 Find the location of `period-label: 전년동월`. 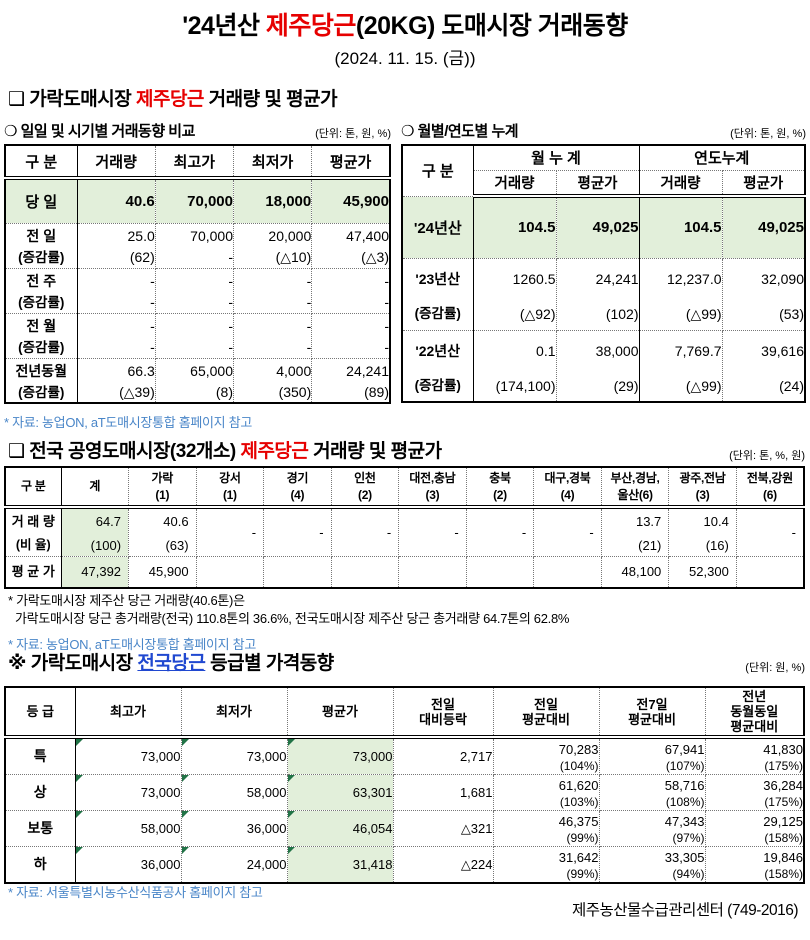

period-label: 전년동월 is located at coordinates (41, 370).